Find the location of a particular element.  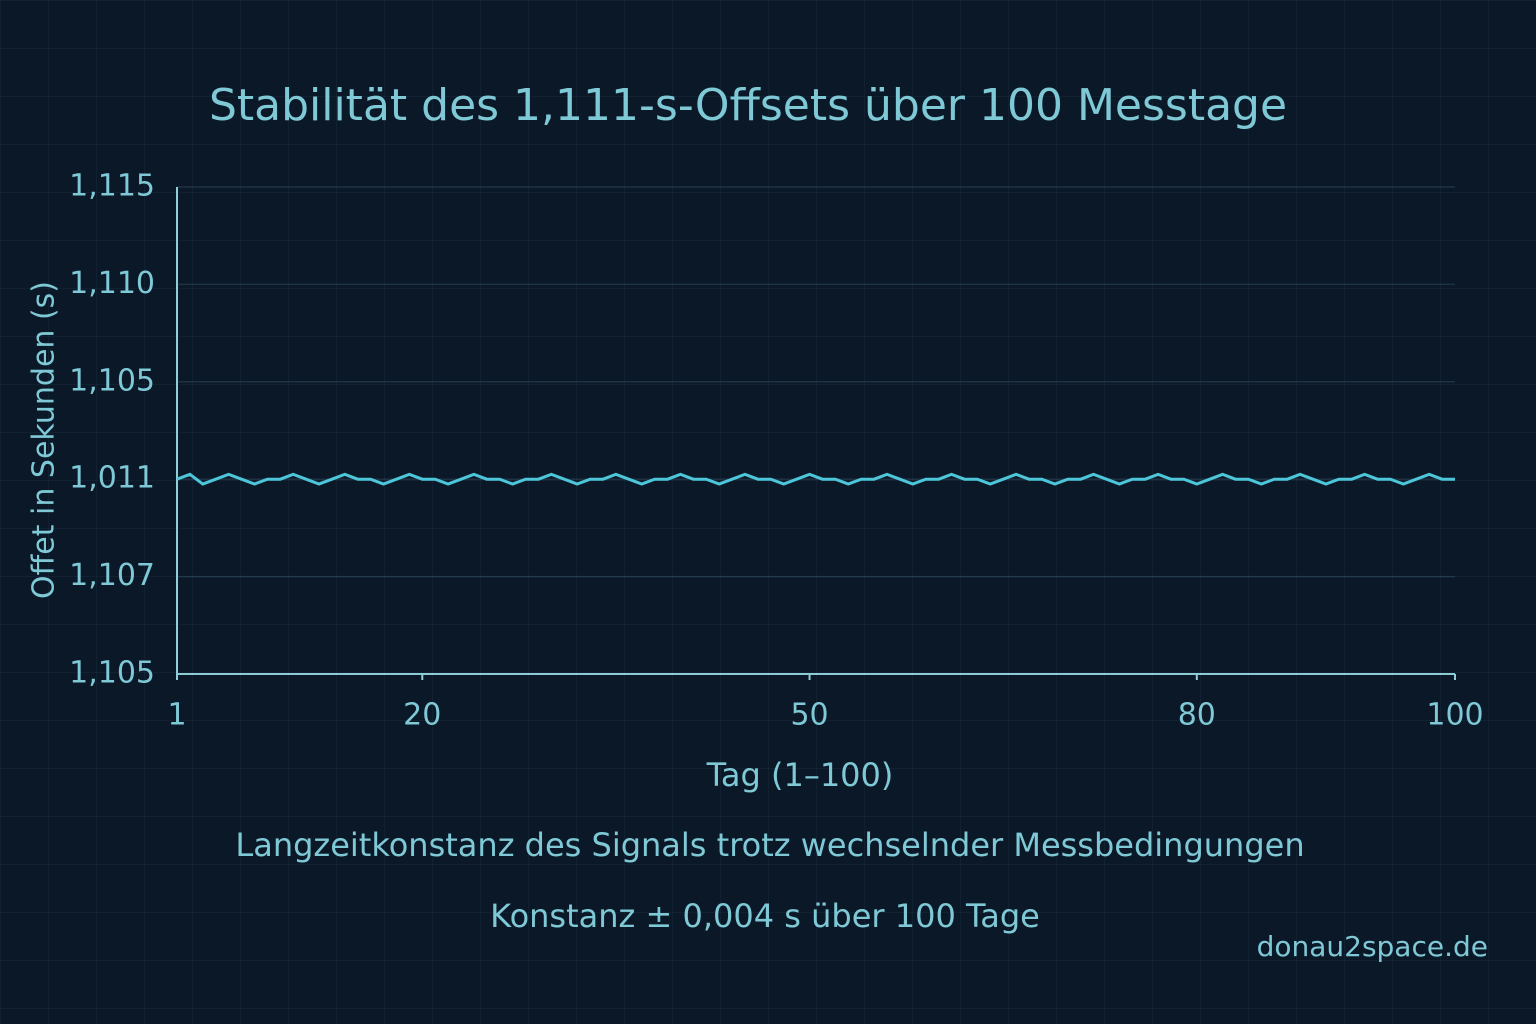

data-line is located at coordinates (815, 479).